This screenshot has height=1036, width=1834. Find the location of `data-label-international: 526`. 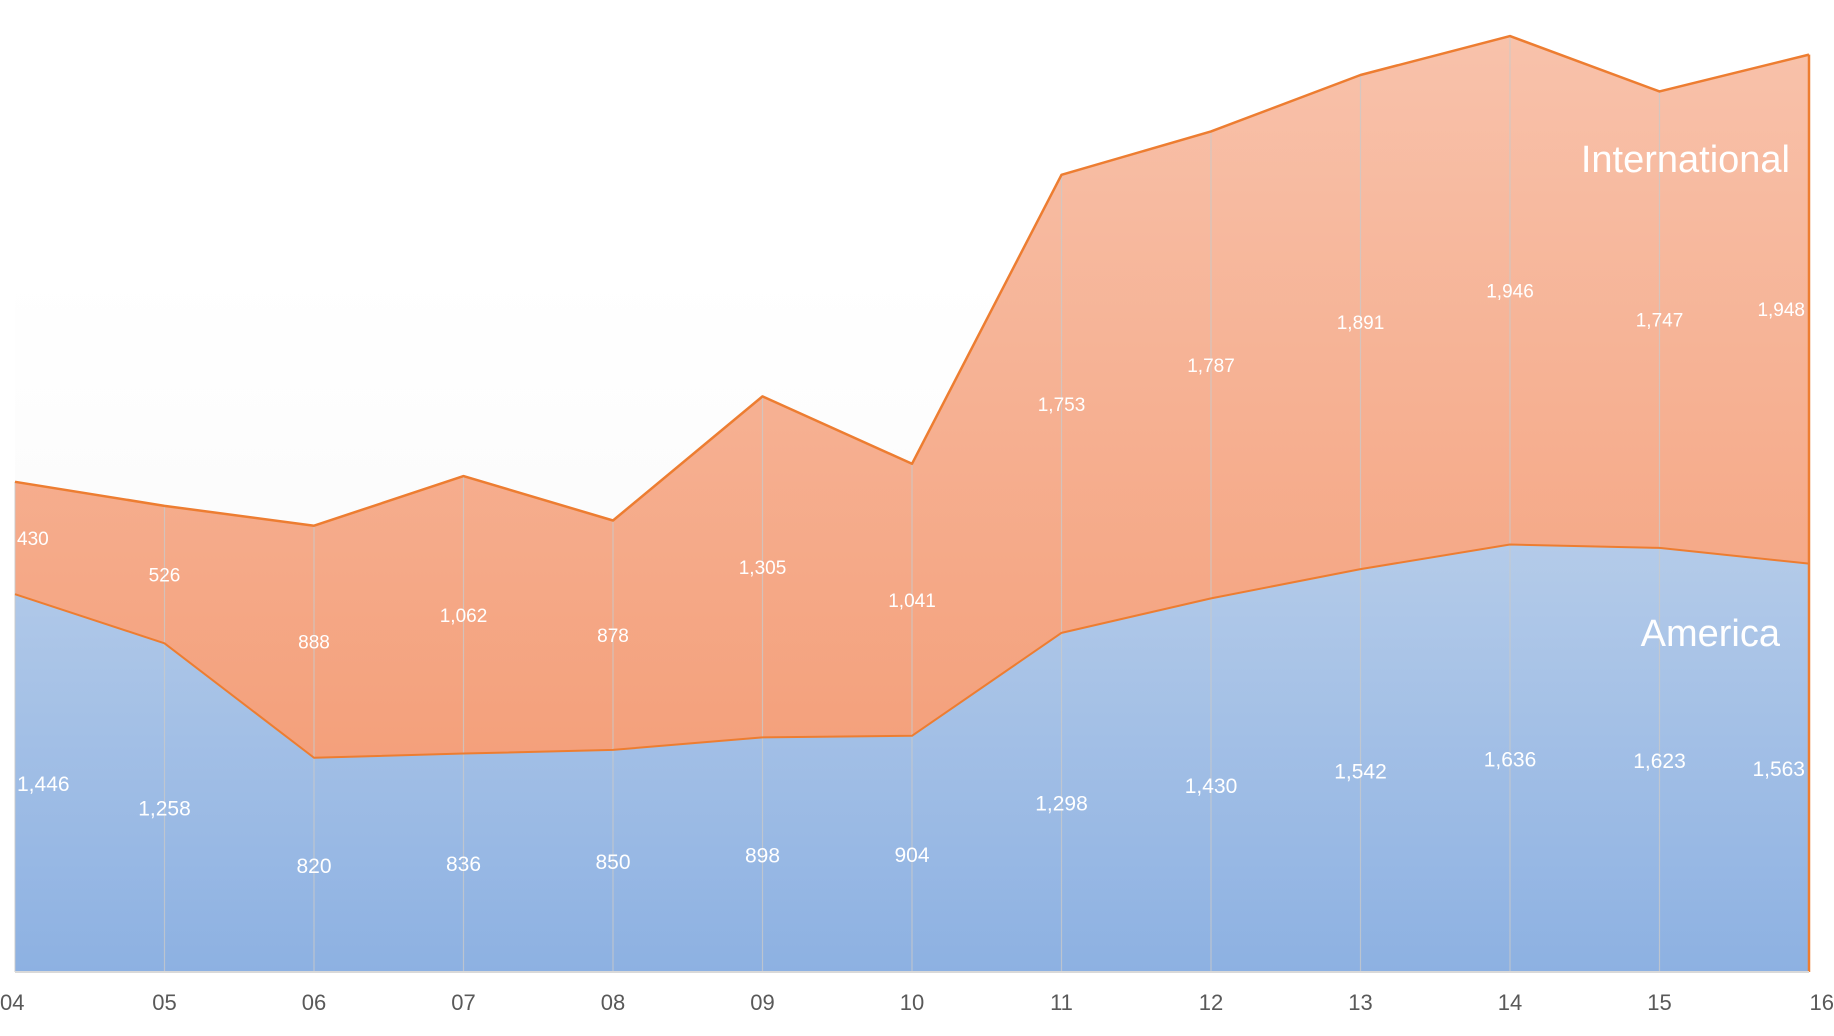

data-label-international: 526 is located at coordinates (165, 576).